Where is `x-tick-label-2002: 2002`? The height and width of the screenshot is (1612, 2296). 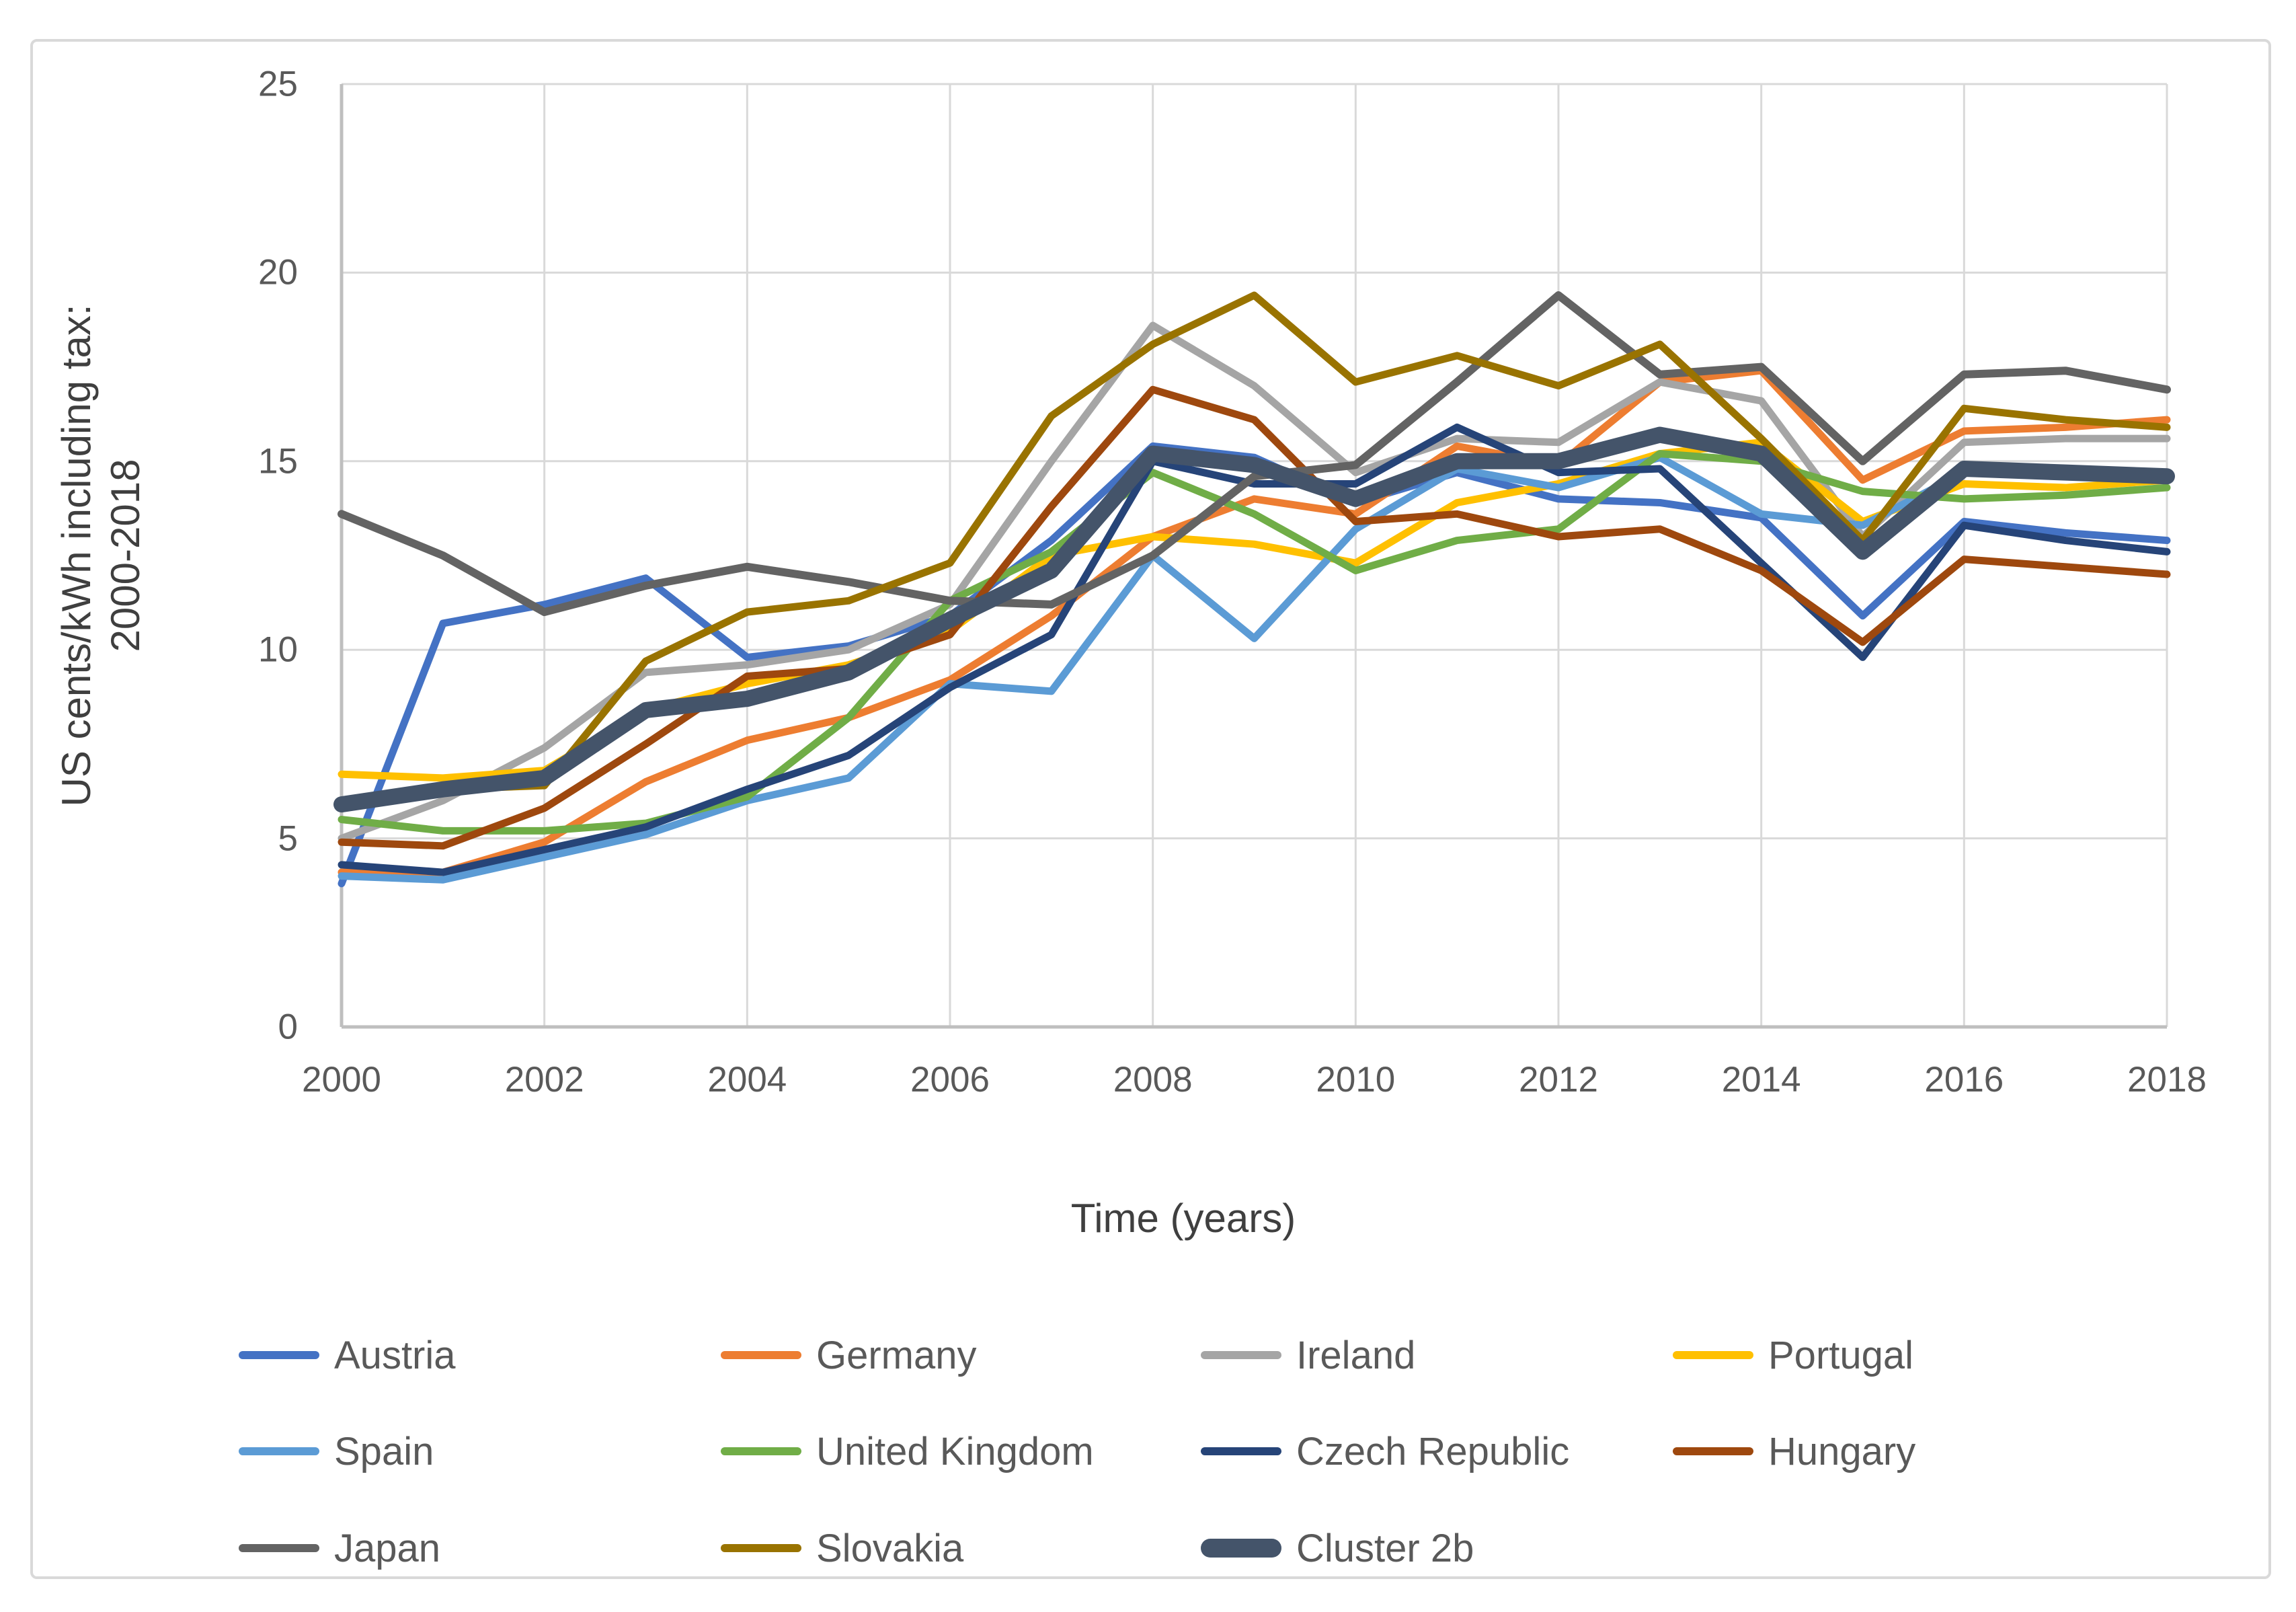
x-tick-label-2002: 2002 is located at coordinates (544, 1080).